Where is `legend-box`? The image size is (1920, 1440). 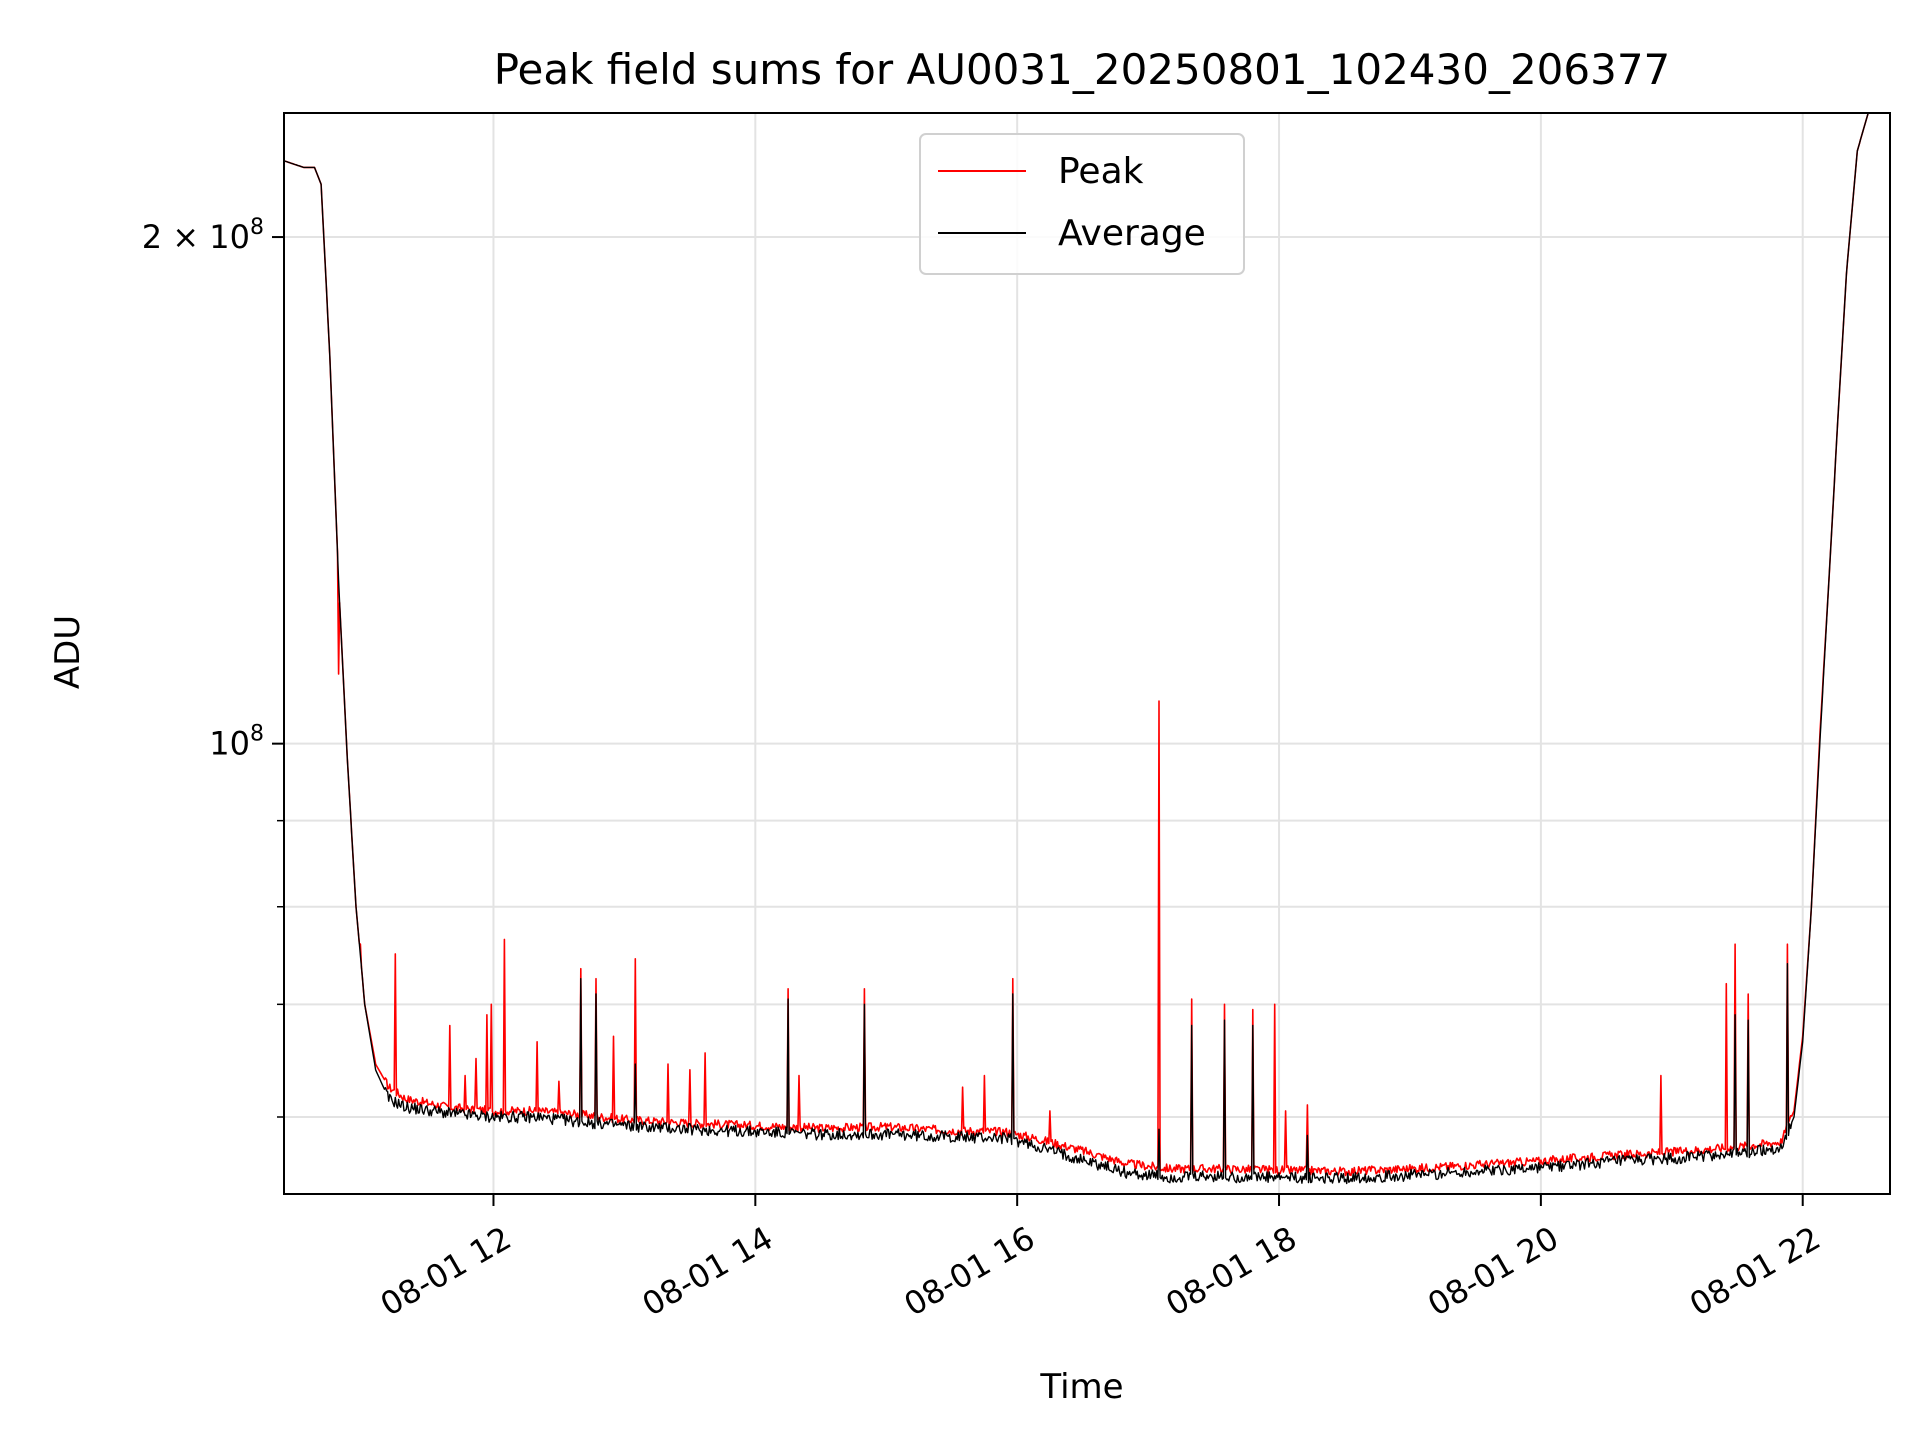 legend-box is located at coordinates (1082, 204).